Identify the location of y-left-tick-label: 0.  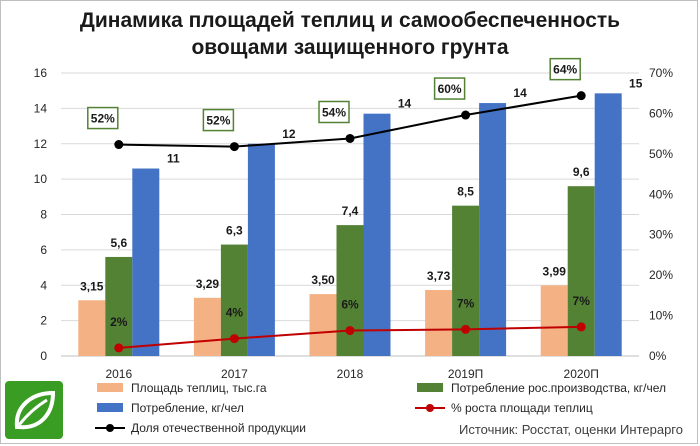
(43, 356).